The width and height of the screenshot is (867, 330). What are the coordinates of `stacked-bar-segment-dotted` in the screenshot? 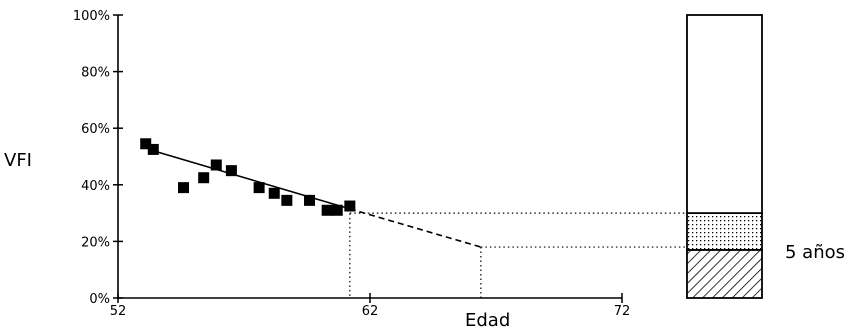 It's located at (724, 231).